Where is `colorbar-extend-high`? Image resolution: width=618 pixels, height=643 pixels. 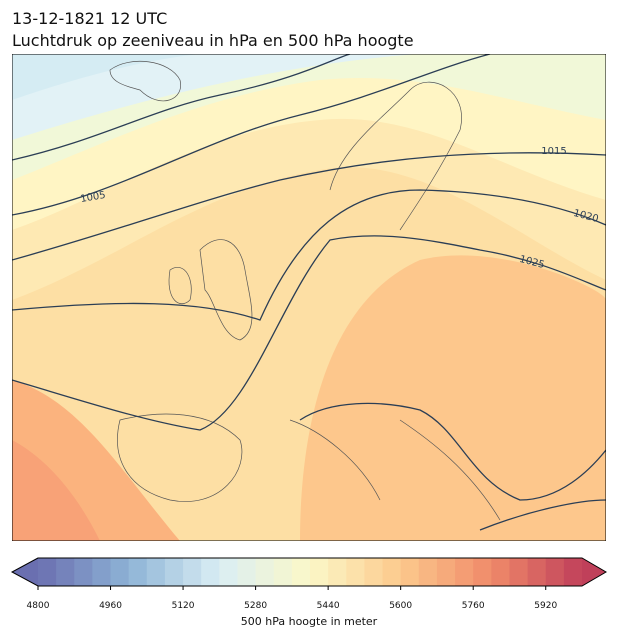 colorbar-extend-high is located at coordinates (594, 572).